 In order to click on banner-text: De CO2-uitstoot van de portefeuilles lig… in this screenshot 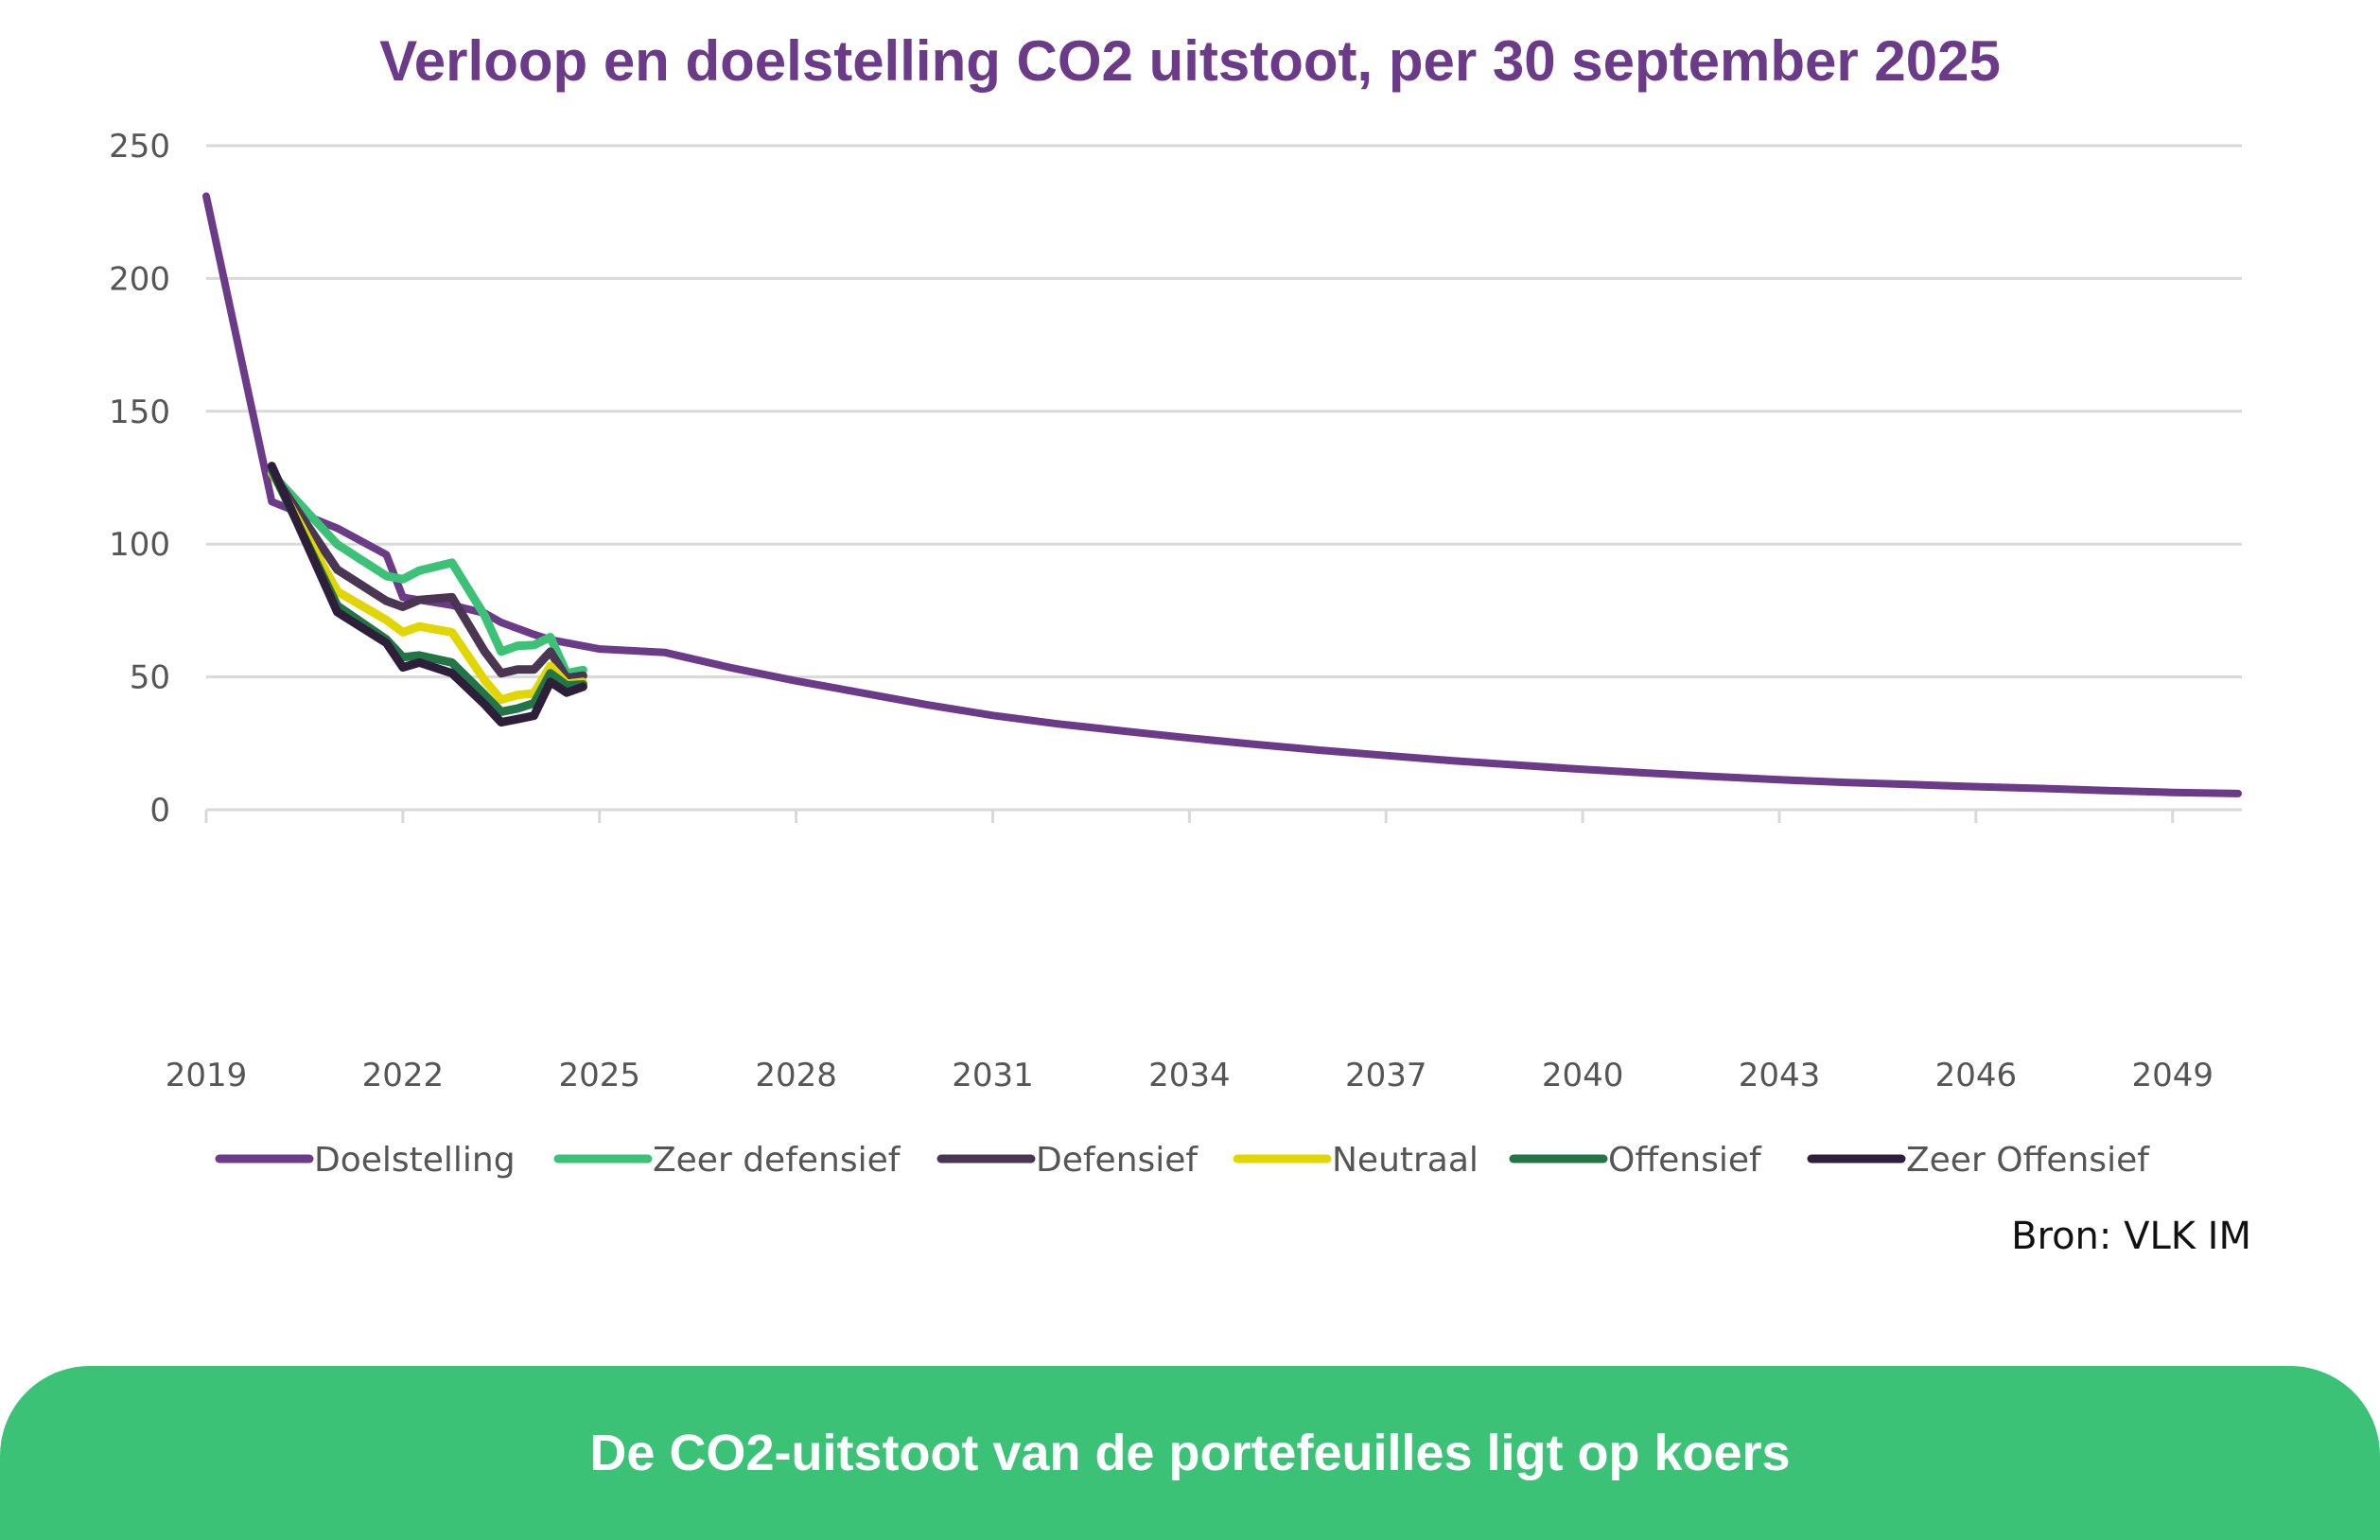, I will do `click(1190, 1453)`.